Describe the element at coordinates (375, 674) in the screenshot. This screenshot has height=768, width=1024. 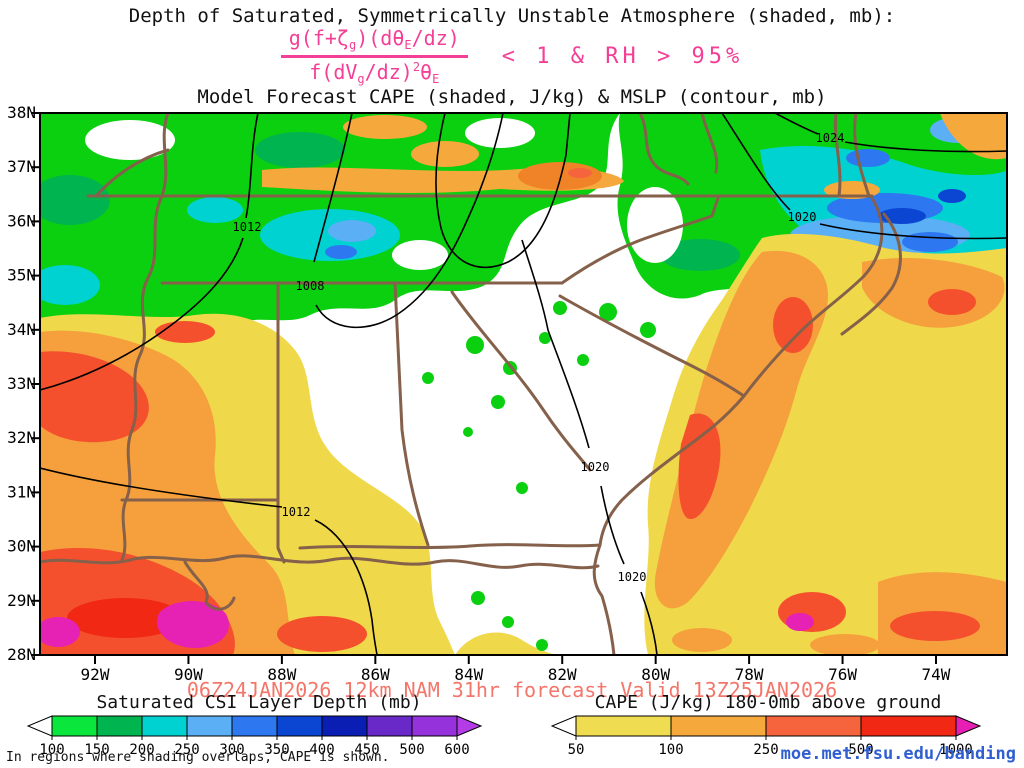
I see `lon-tick-label: 86W` at that location.